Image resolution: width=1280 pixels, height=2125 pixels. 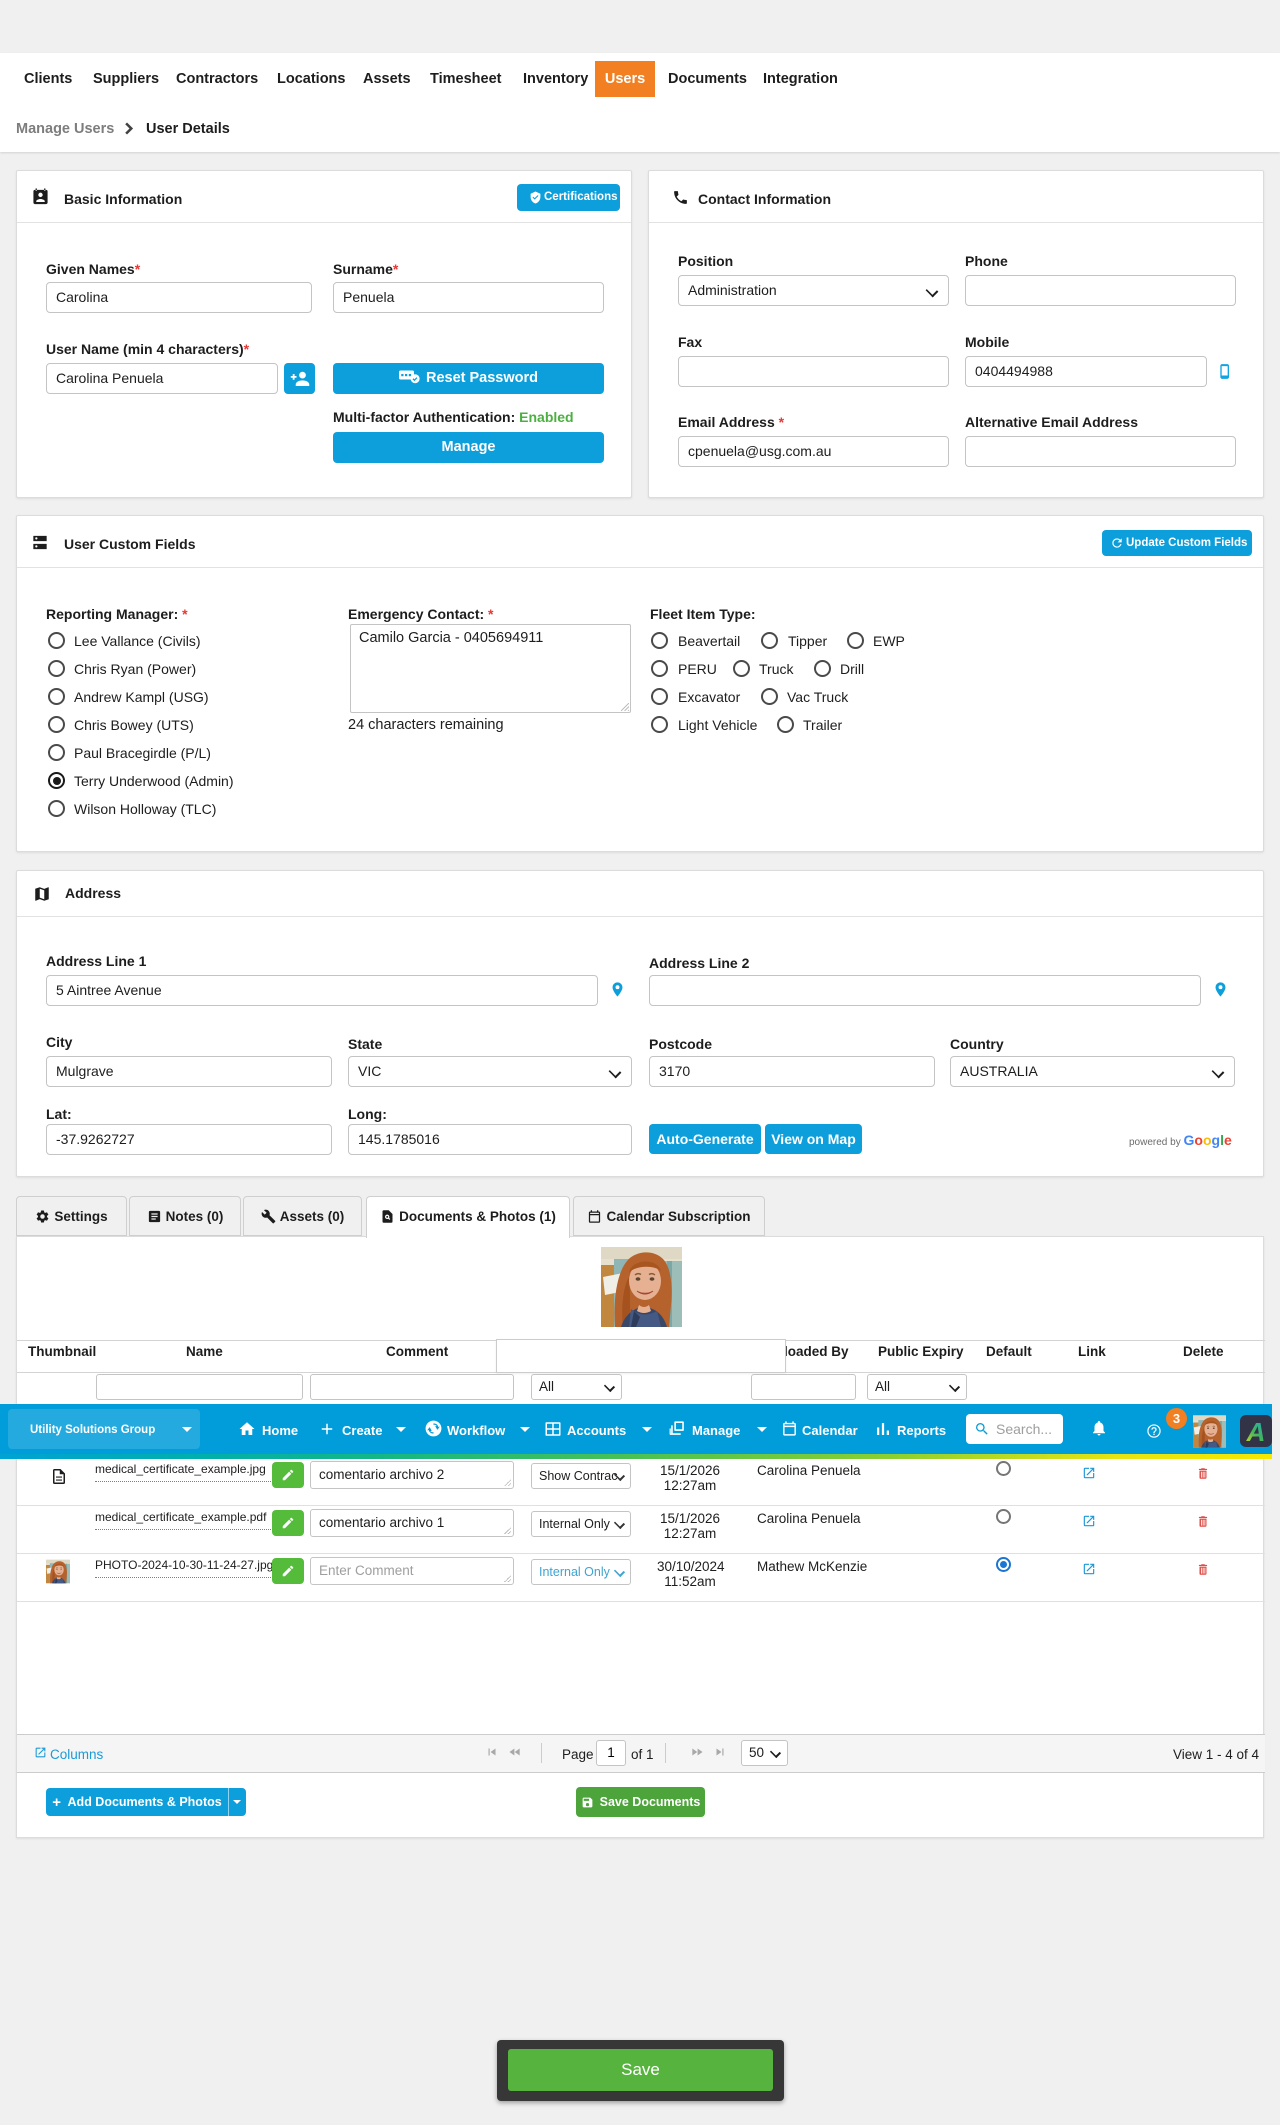 What do you see at coordinates (1256, 1432) in the screenshot?
I see `svg-text: A` at bounding box center [1256, 1432].